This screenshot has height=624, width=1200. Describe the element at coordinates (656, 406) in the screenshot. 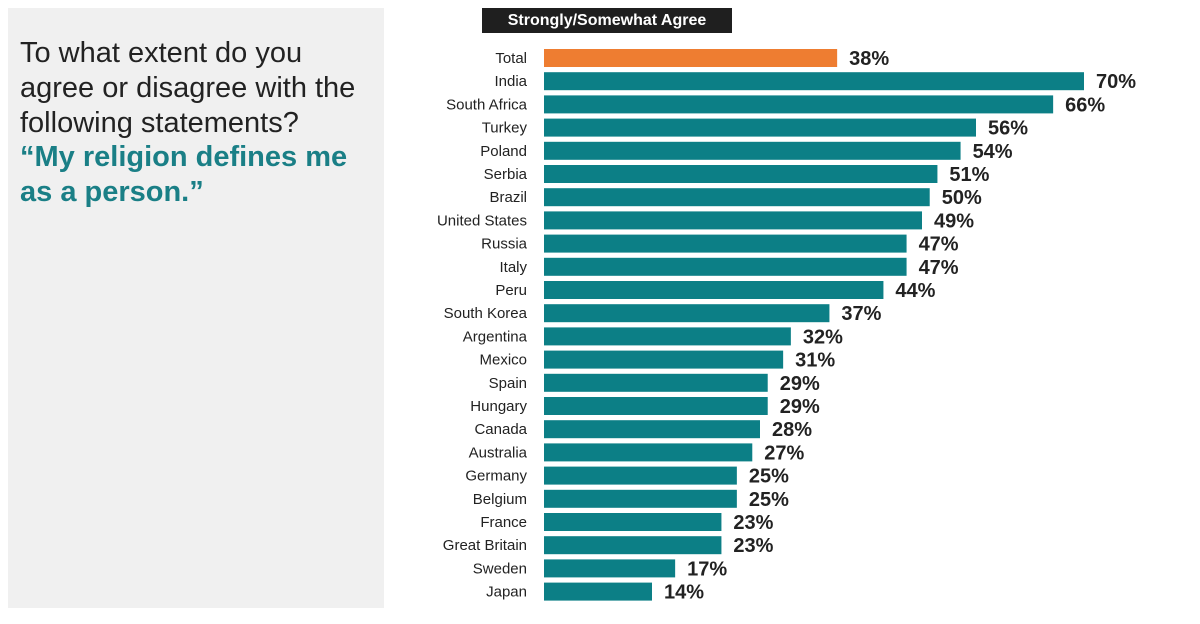

I see `bar-hungary` at that location.